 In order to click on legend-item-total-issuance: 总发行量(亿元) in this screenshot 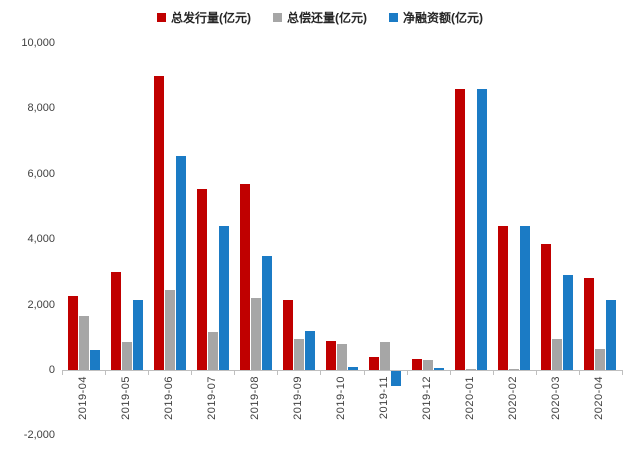, I will do `click(204, 17)`.